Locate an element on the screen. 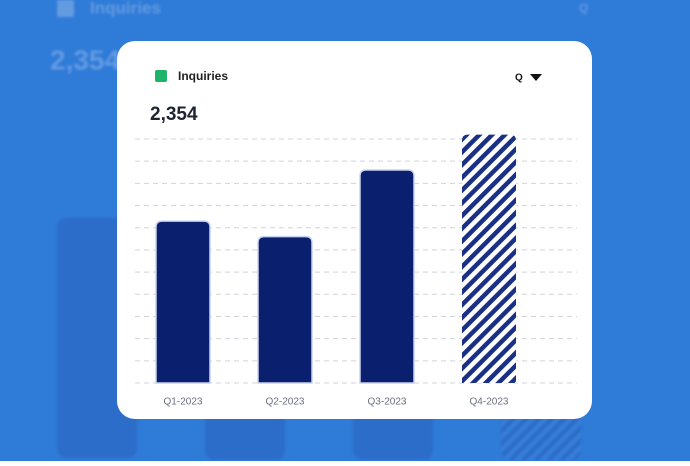 The height and width of the screenshot is (466, 690). dropdown-caret is located at coordinates (536, 77).